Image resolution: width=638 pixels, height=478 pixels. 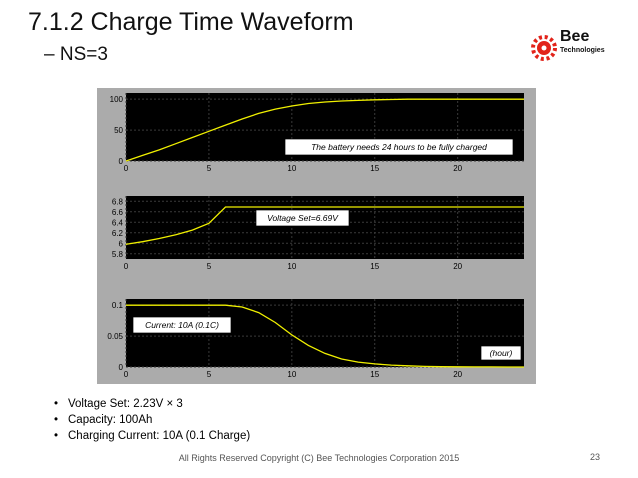 I want to click on plot-area, so click(x=325, y=227).